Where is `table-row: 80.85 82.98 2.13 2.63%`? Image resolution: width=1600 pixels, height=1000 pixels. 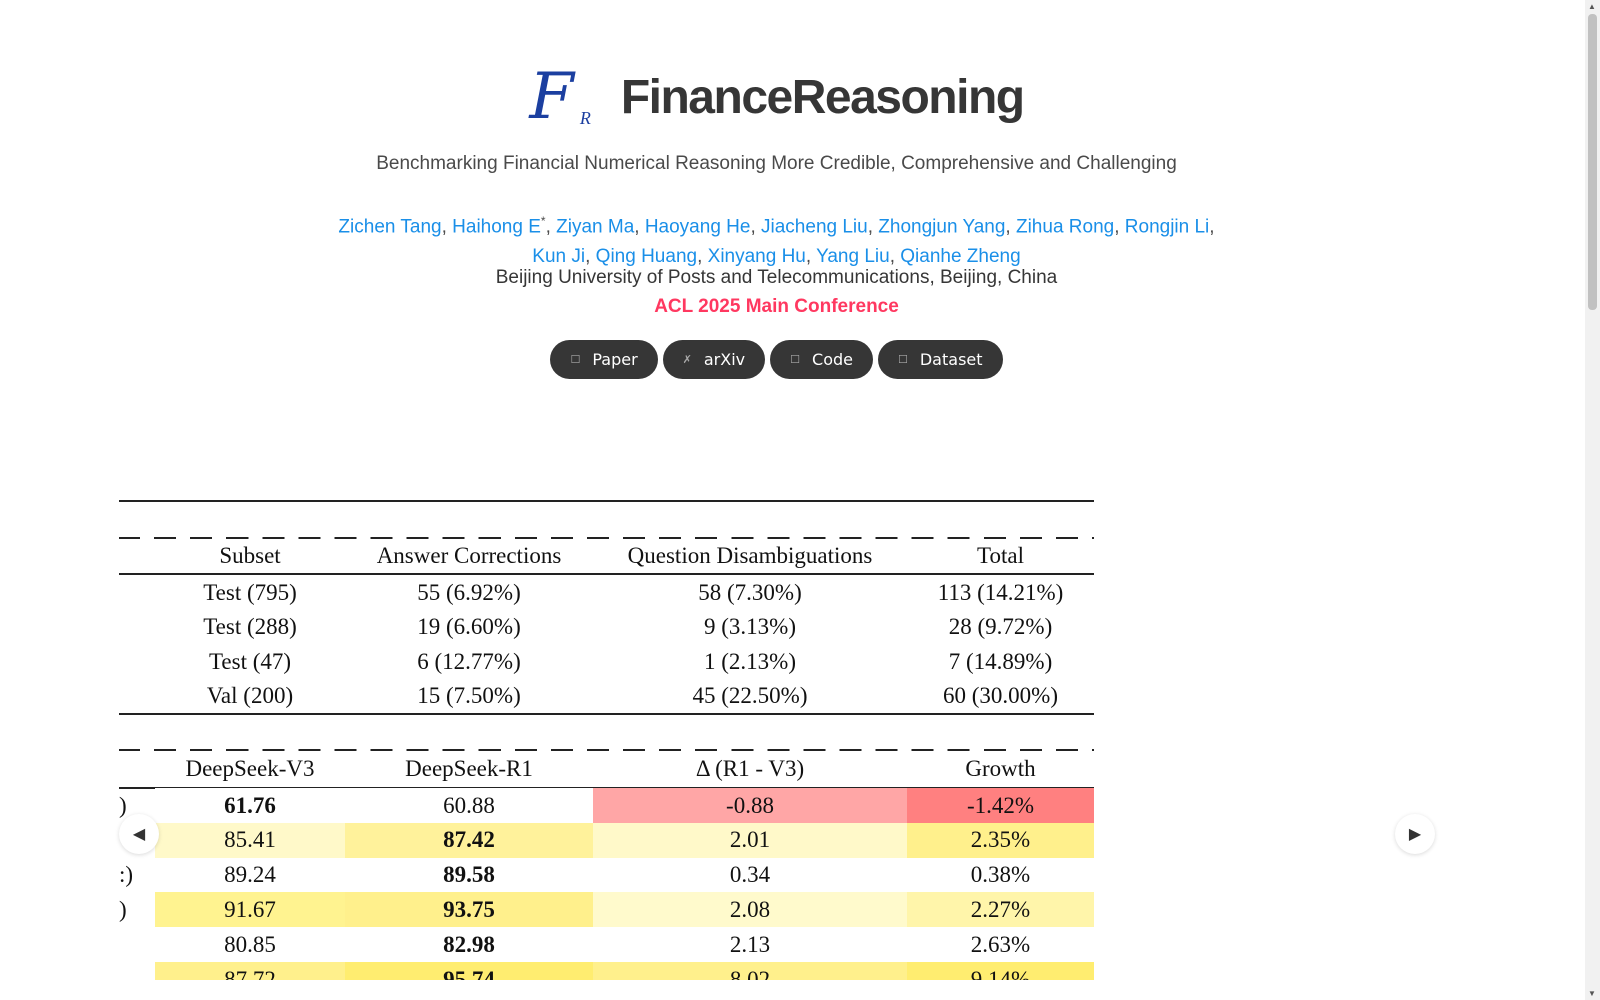
table-row: 80.85 82.98 2.13 2.63% is located at coordinates (606, 945).